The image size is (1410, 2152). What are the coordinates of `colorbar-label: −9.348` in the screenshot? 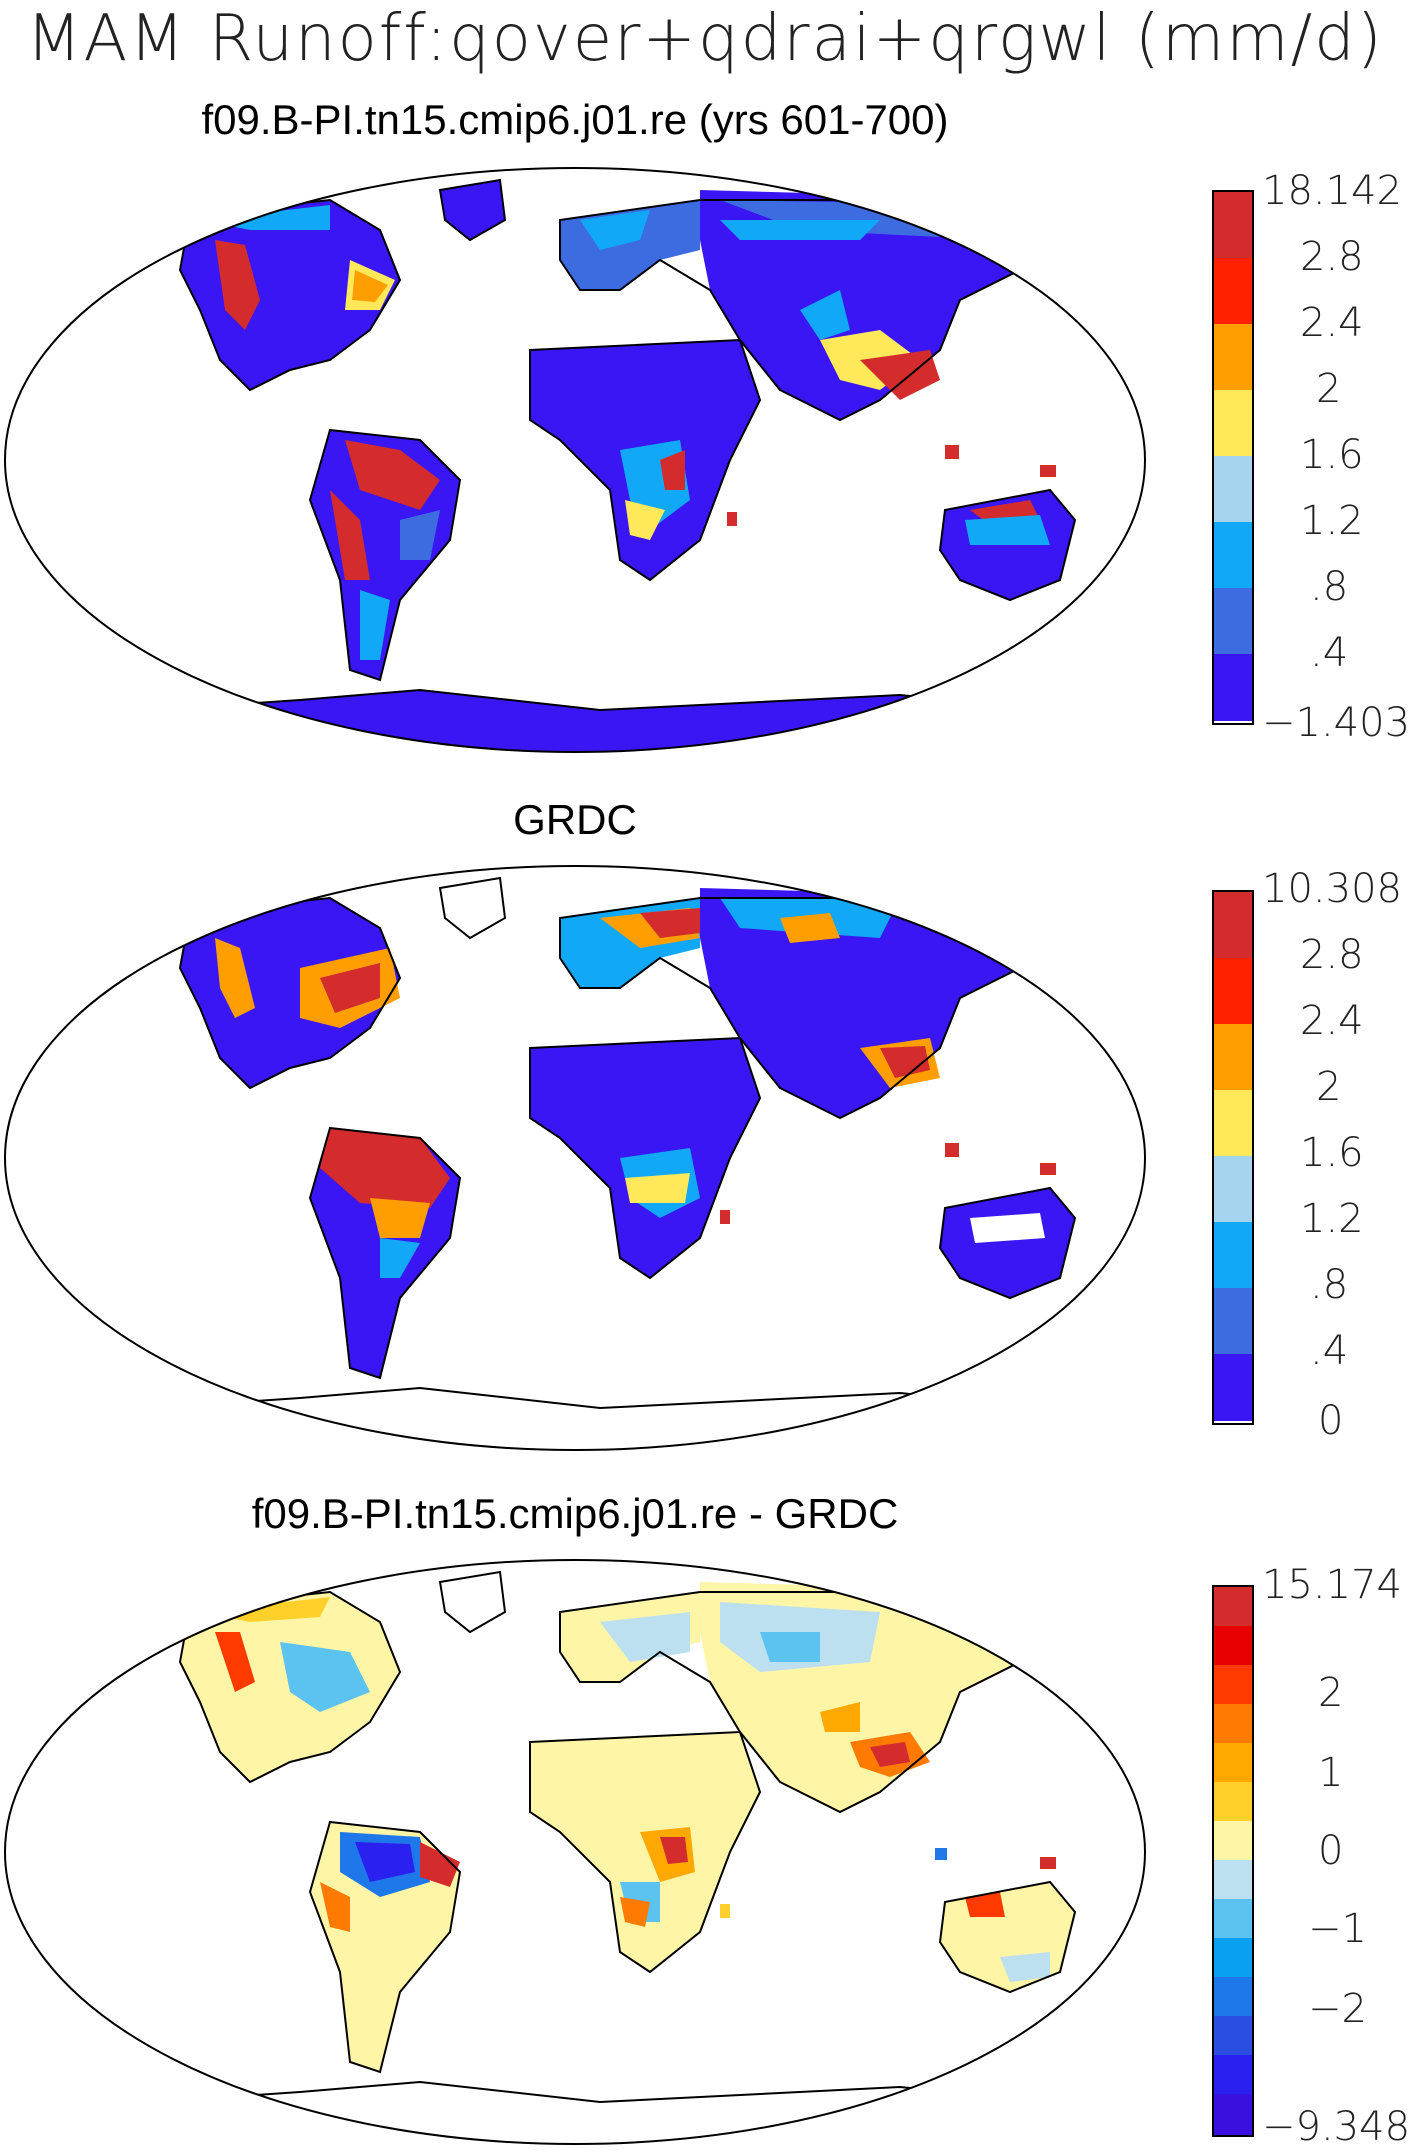 It's located at (1336, 2127).